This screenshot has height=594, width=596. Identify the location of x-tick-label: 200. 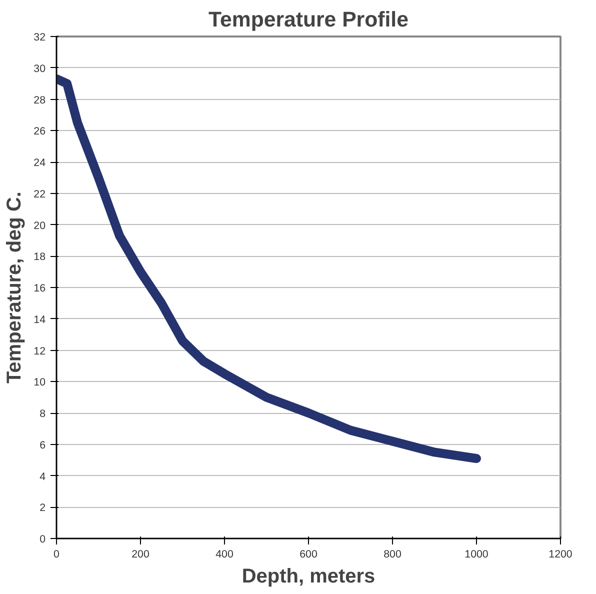
(141, 554).